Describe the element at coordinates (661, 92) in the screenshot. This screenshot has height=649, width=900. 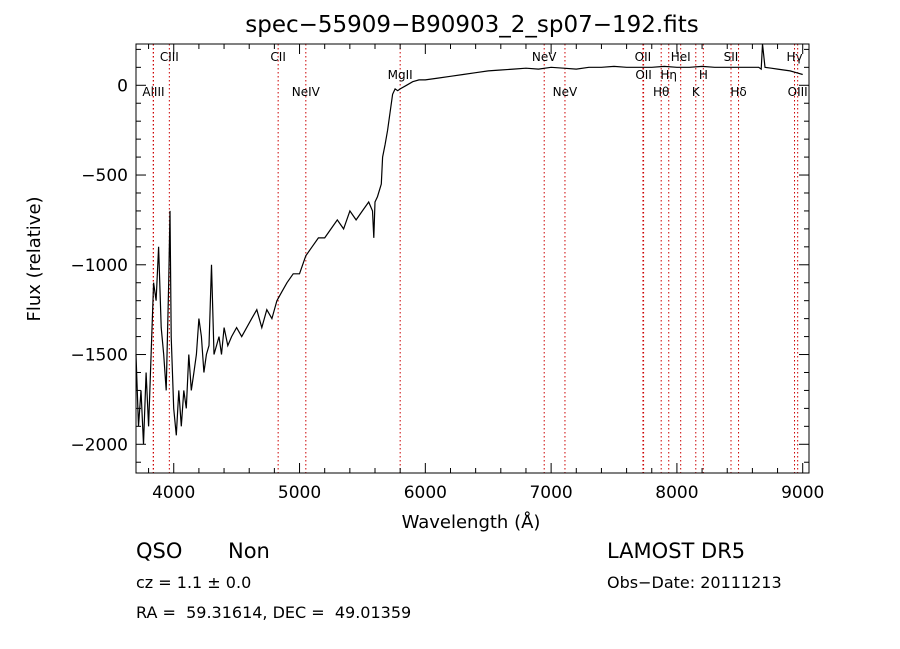
I see `line-marker-label: Hθ` at that location.